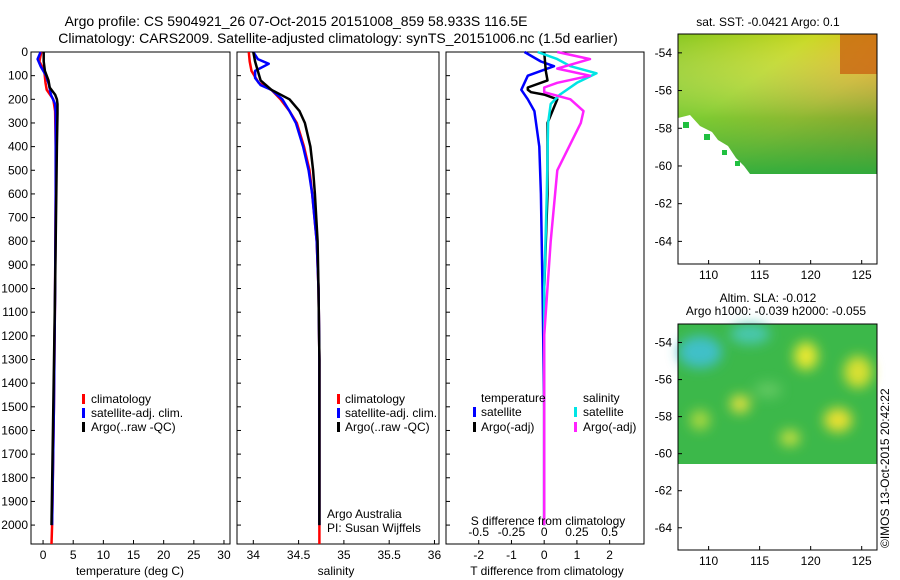 The image size is (900, 580). I want to click on y-tick-label: 2000, so click(14, 525).